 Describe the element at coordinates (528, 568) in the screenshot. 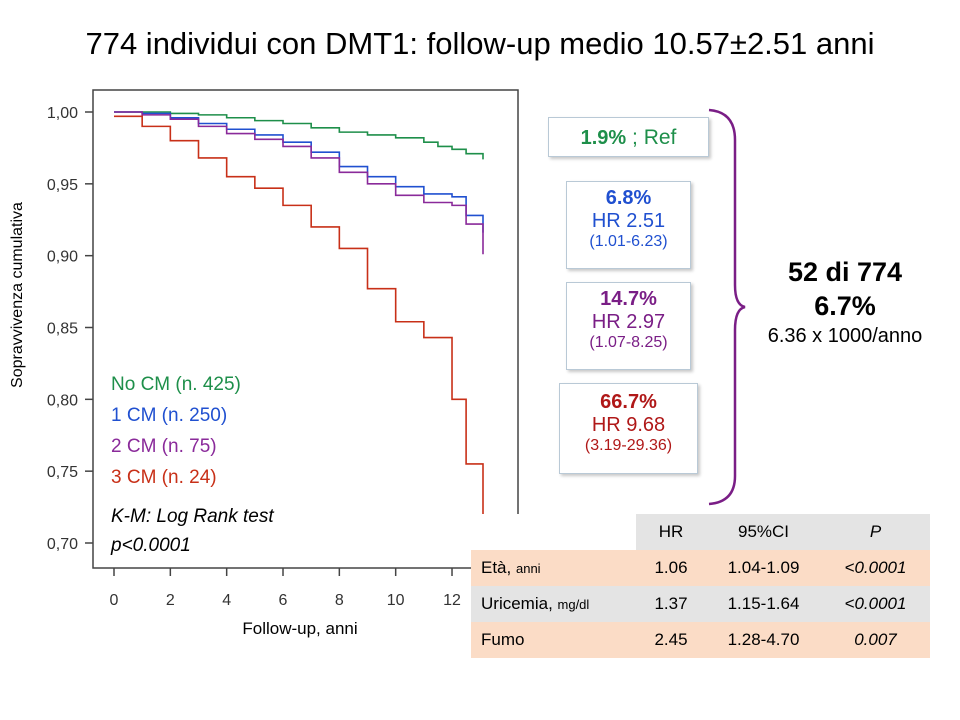

I see `row-unit: anni` at that location.